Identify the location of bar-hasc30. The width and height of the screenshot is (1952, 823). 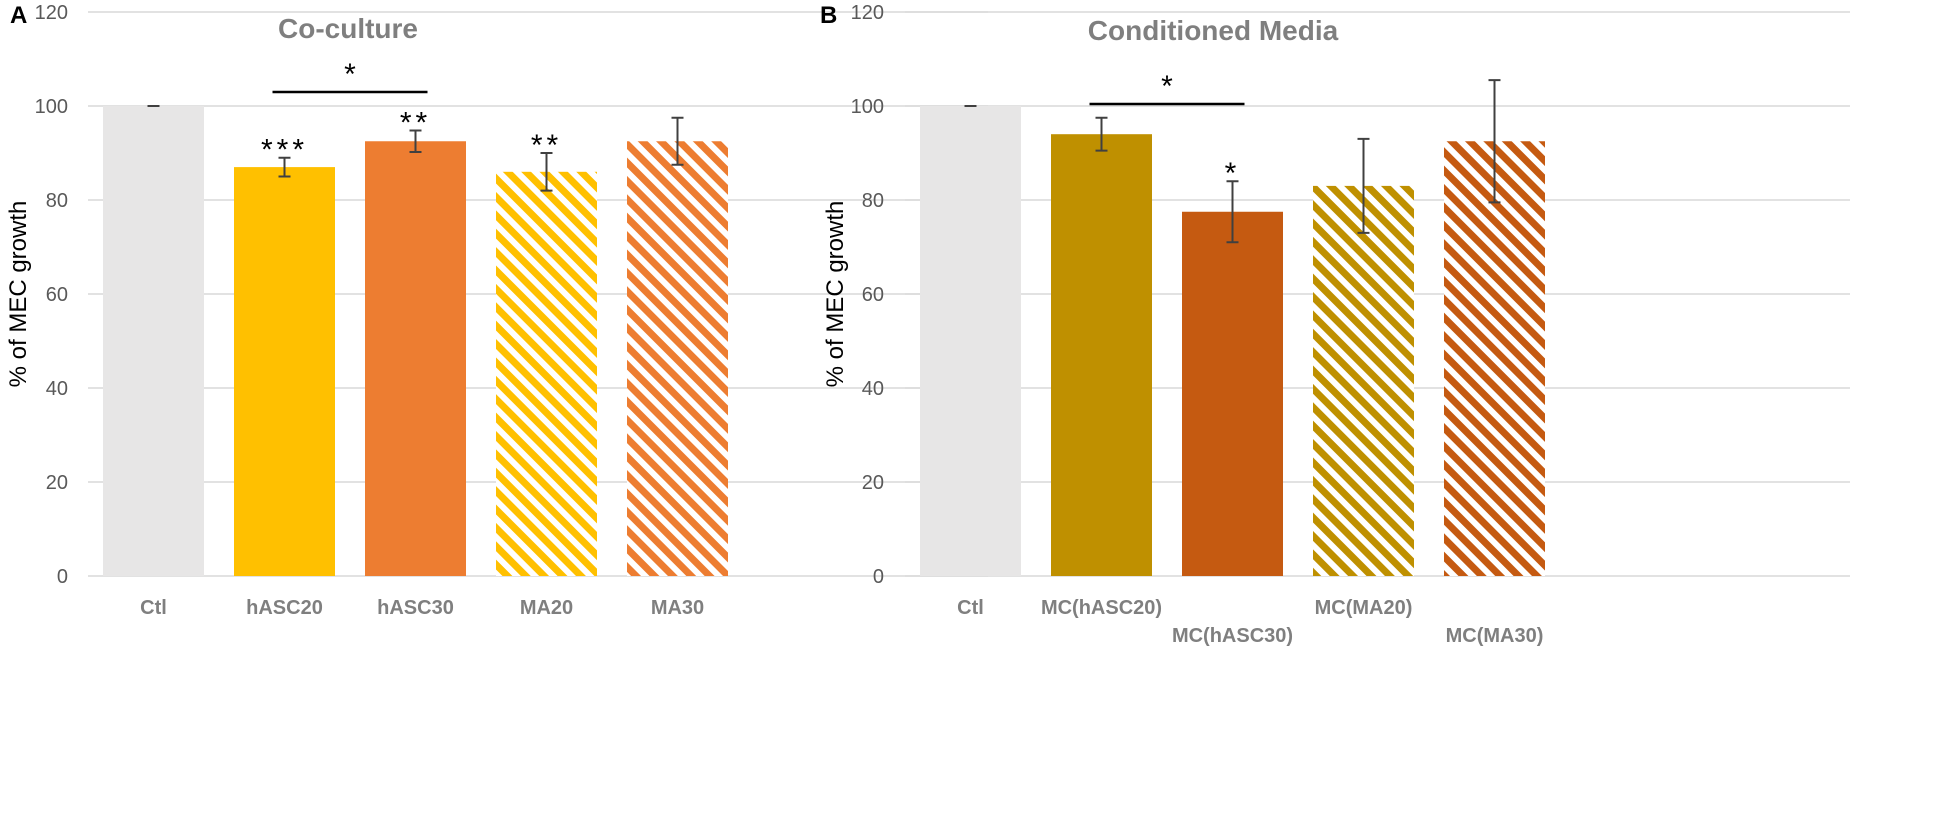
(415, 358).